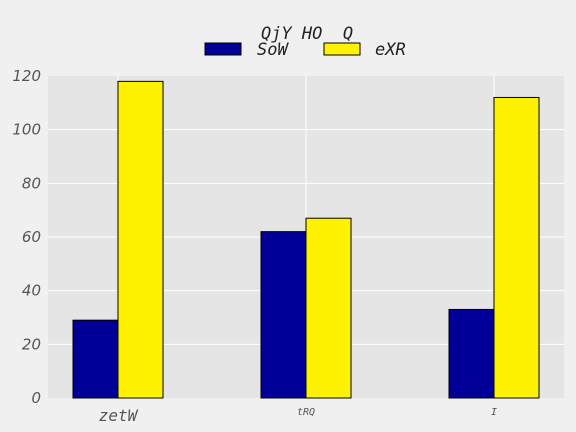 This screenshot has width=576, height=432. I want to click on y-tick-label: 120, so click(26, 76).